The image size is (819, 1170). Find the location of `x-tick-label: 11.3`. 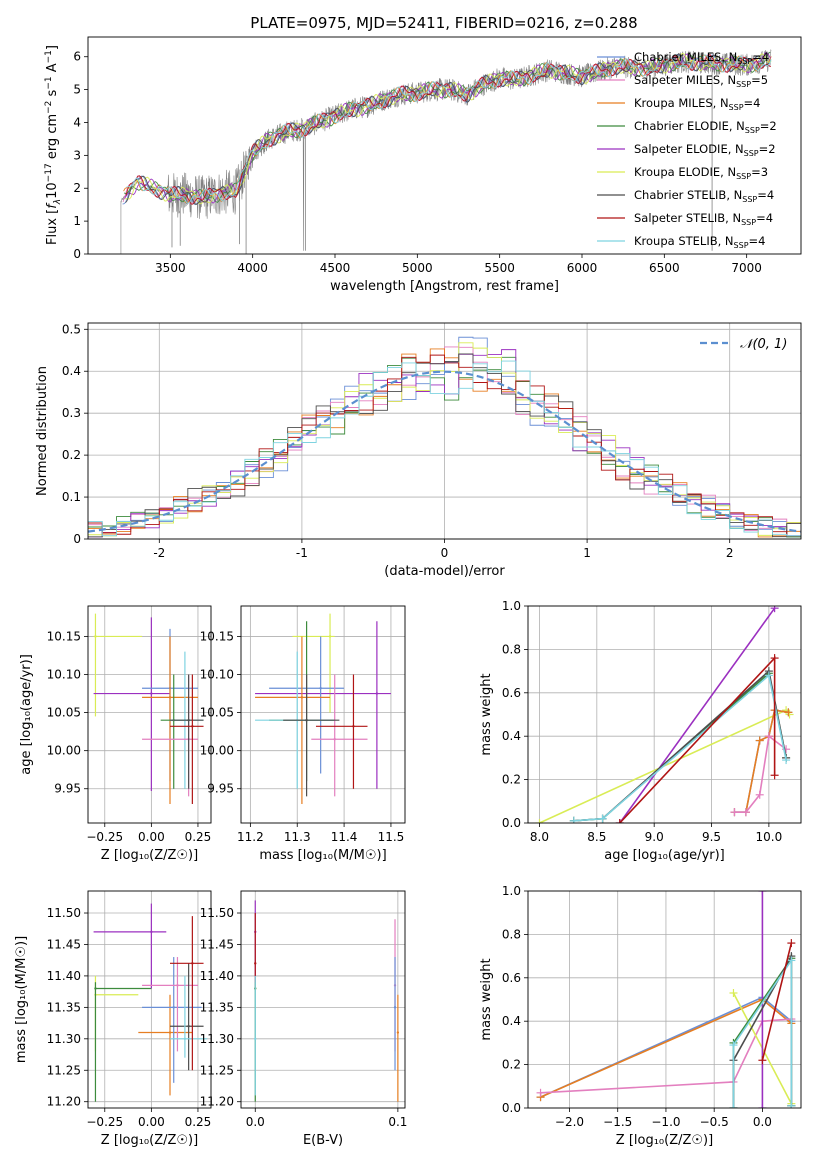

x-tick-label: 11.3 is located at coordinates (297, 837).